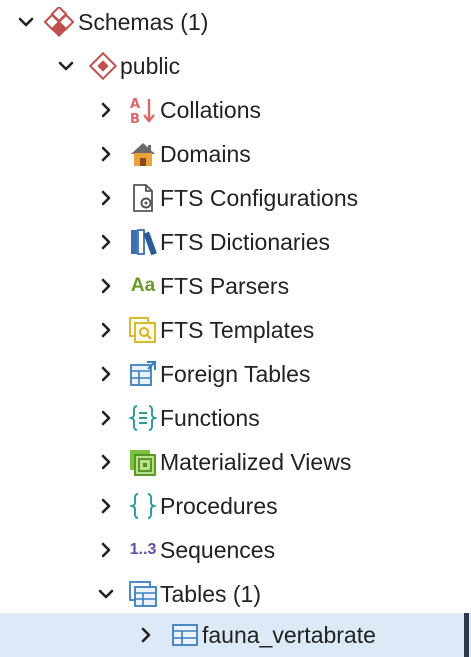 The height and width of the screenshot is (657, 471). Describe the element at coordinates (143, 549) in the screenshot. I see `sequence-icon: 1..3` at that location.